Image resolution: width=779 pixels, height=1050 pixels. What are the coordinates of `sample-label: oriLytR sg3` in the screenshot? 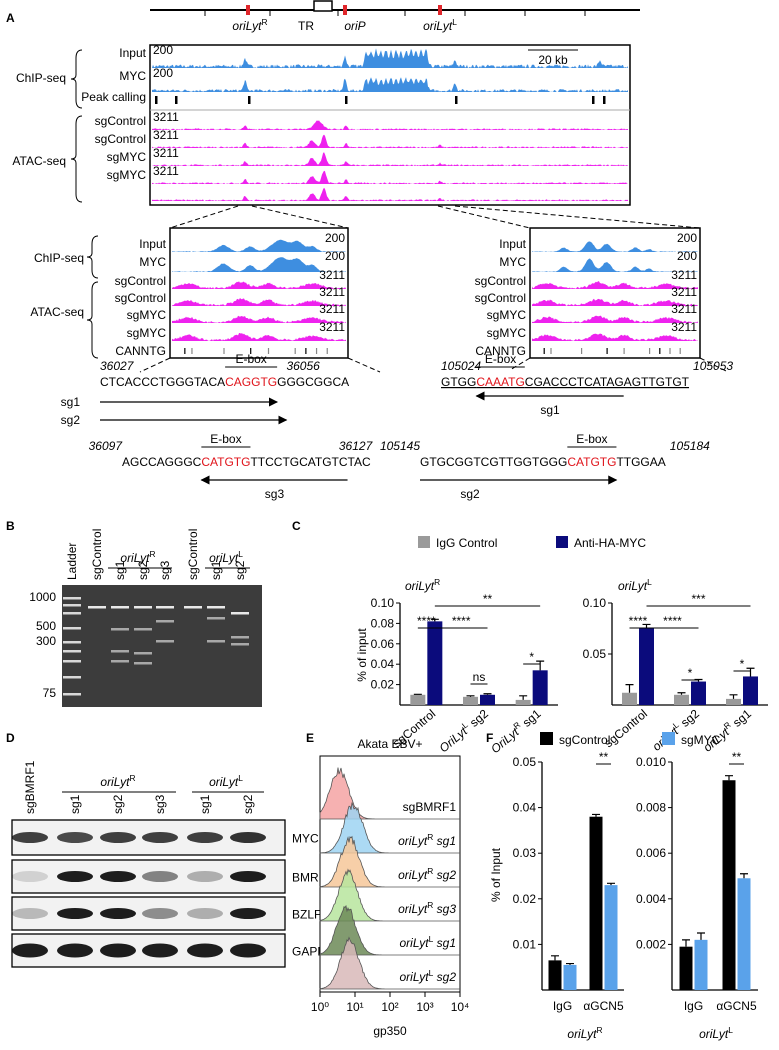 It's located at (427, 908).